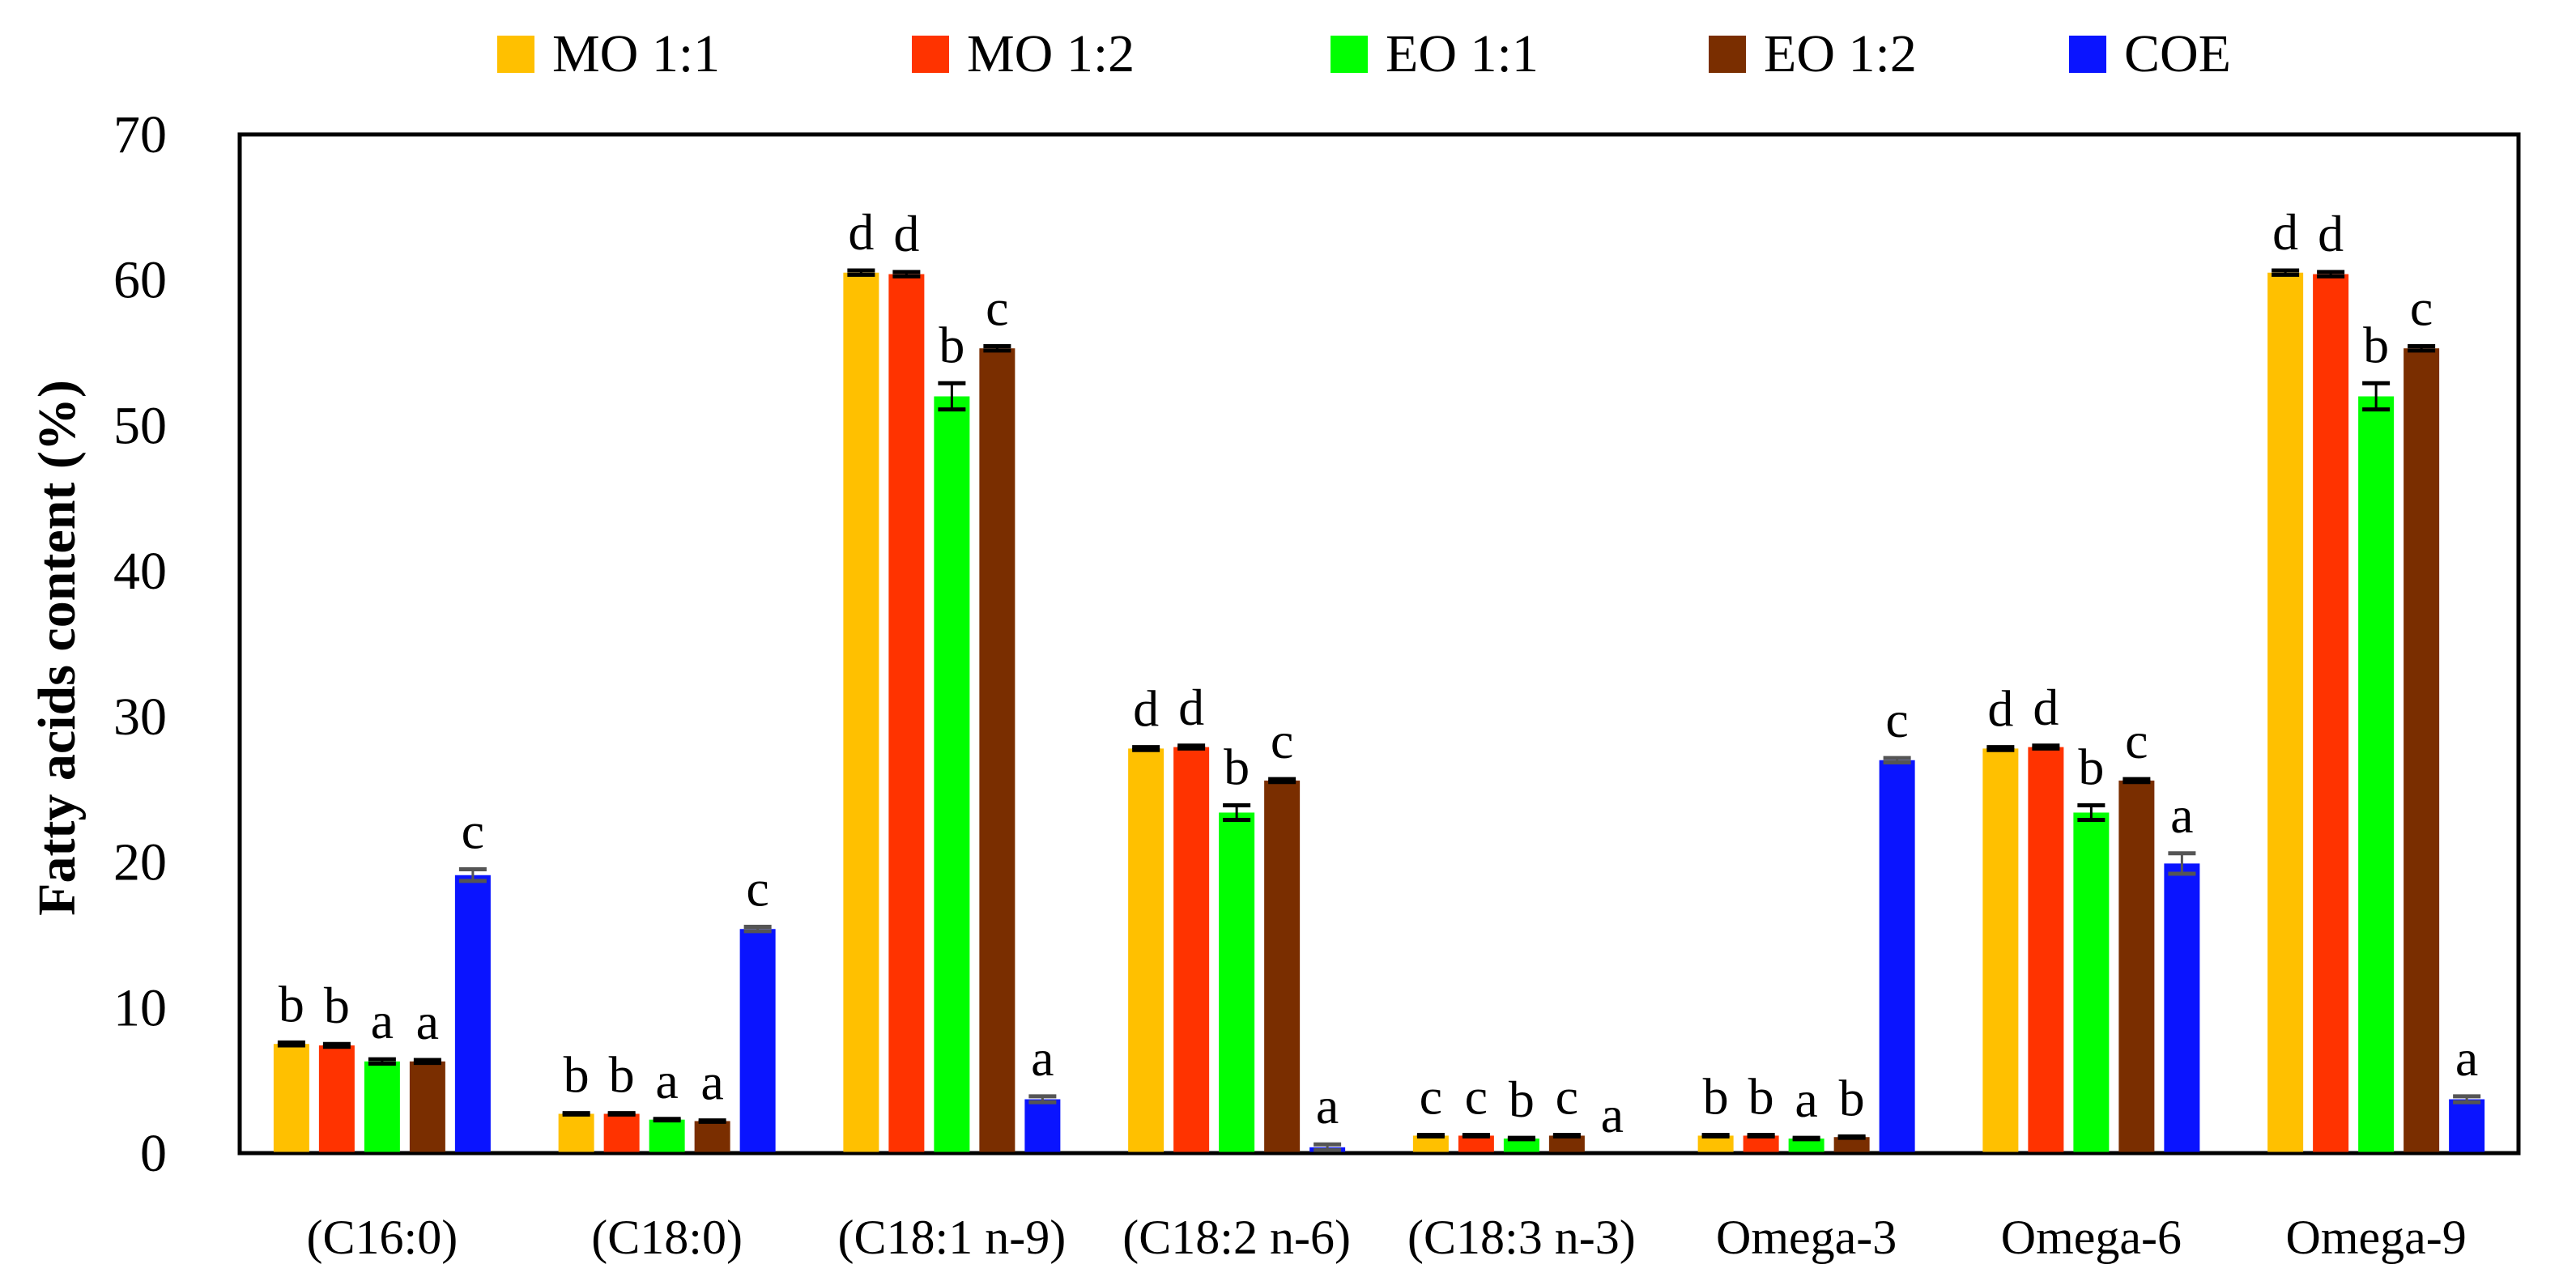  What do you see at coordinates (1806, 1237) in the screenshot?
I see `x-tick-label: Omega-3` at bounding box center [1806, 1237].